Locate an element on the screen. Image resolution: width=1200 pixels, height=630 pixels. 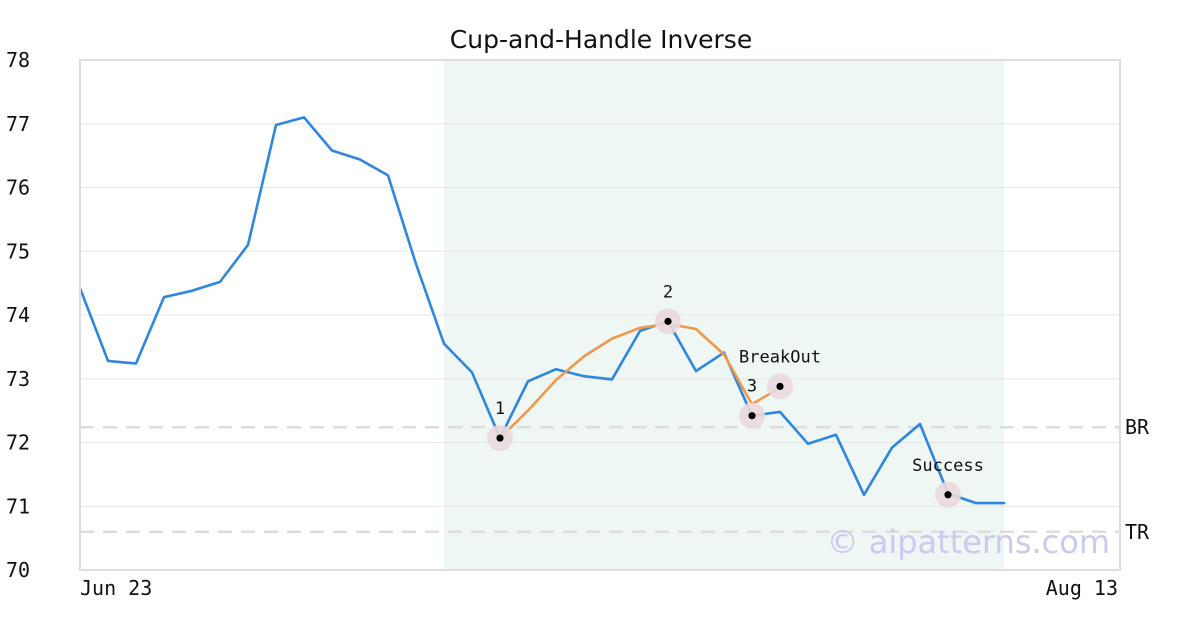
y-tick-label: 70 is located at coordinates (18, 570).